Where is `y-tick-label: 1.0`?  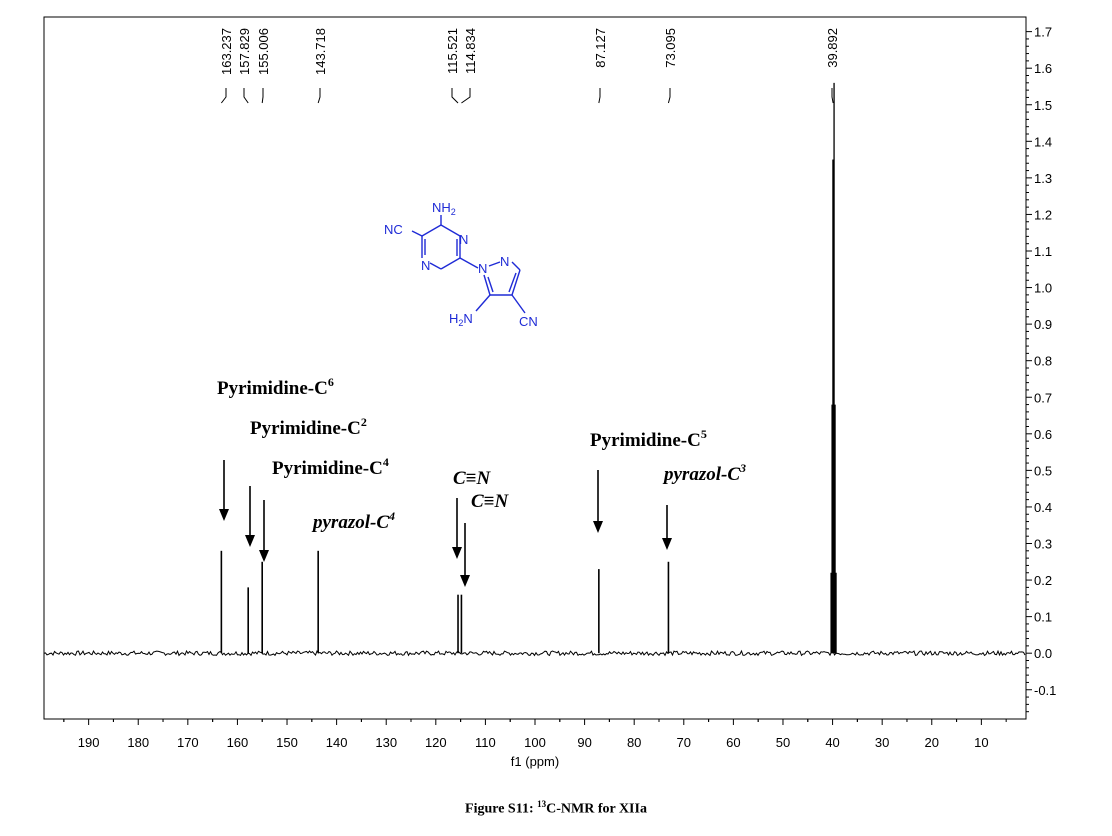
y-tick-label: 1.0 is located at coordinates (1043, 288).